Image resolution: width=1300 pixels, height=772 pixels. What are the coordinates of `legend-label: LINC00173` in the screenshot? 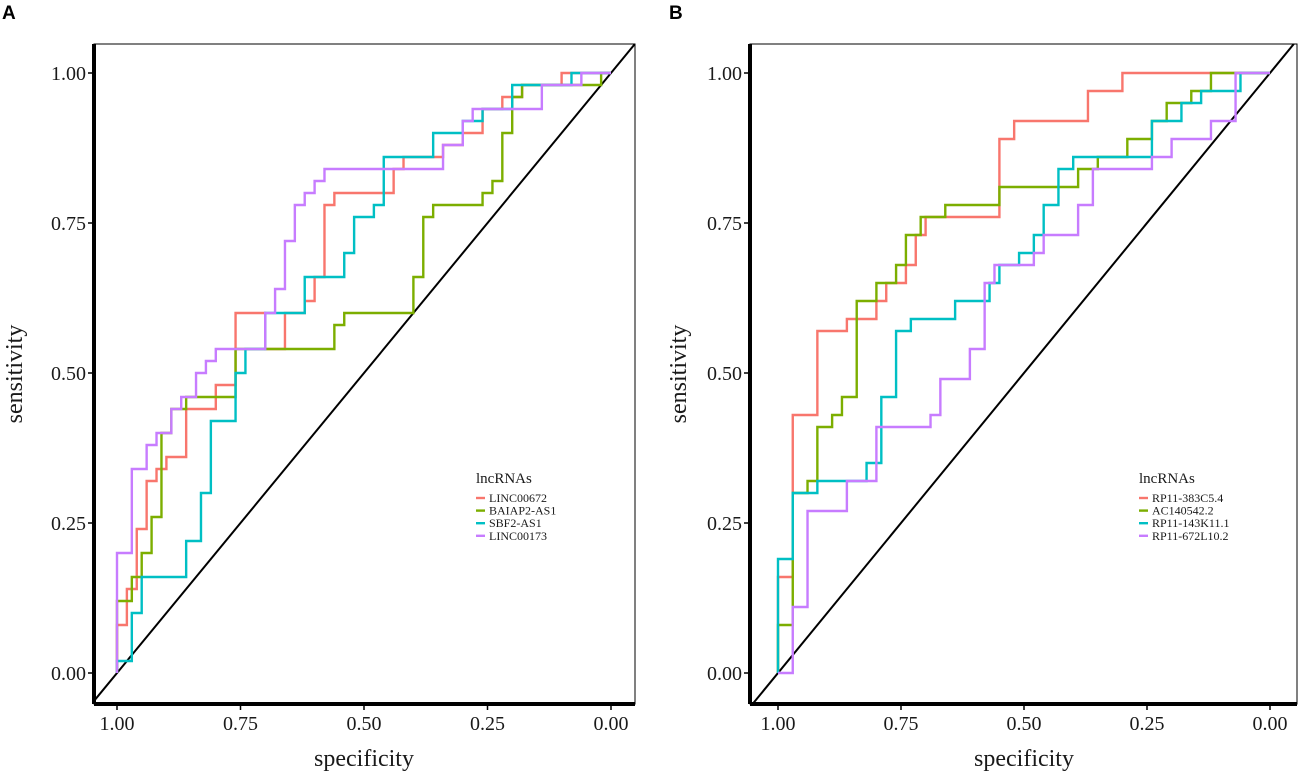 It's located at (518, 536).